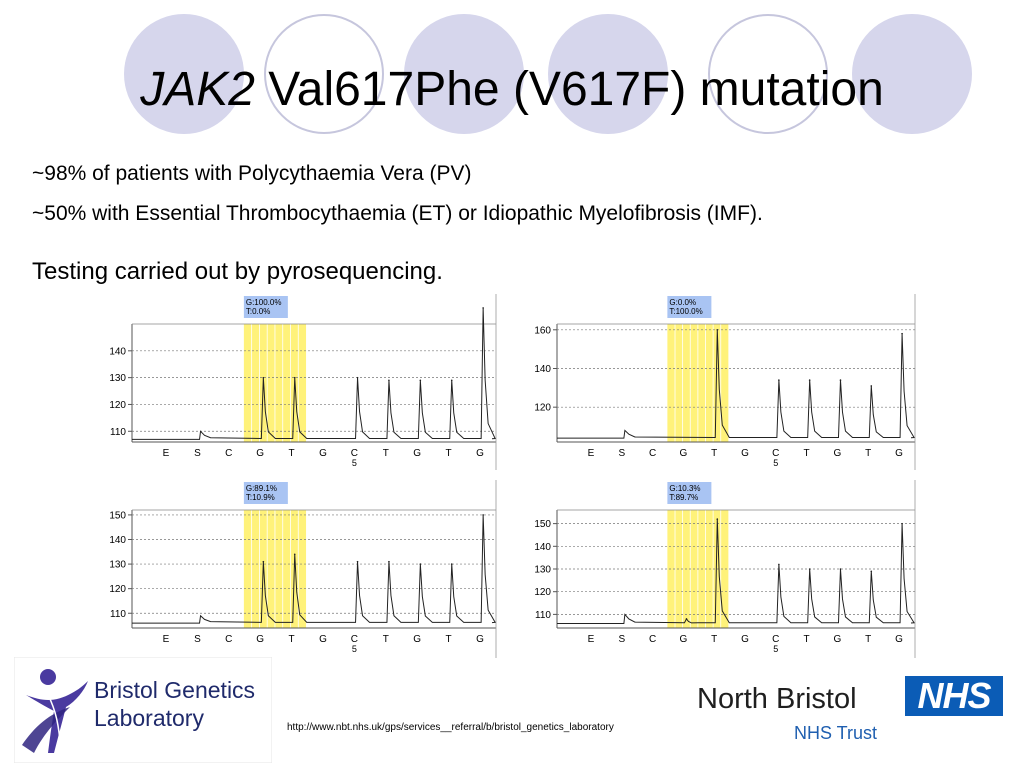  I want to click on title-rest: Val617Phe (V617F) mutation, so click(576, 89).